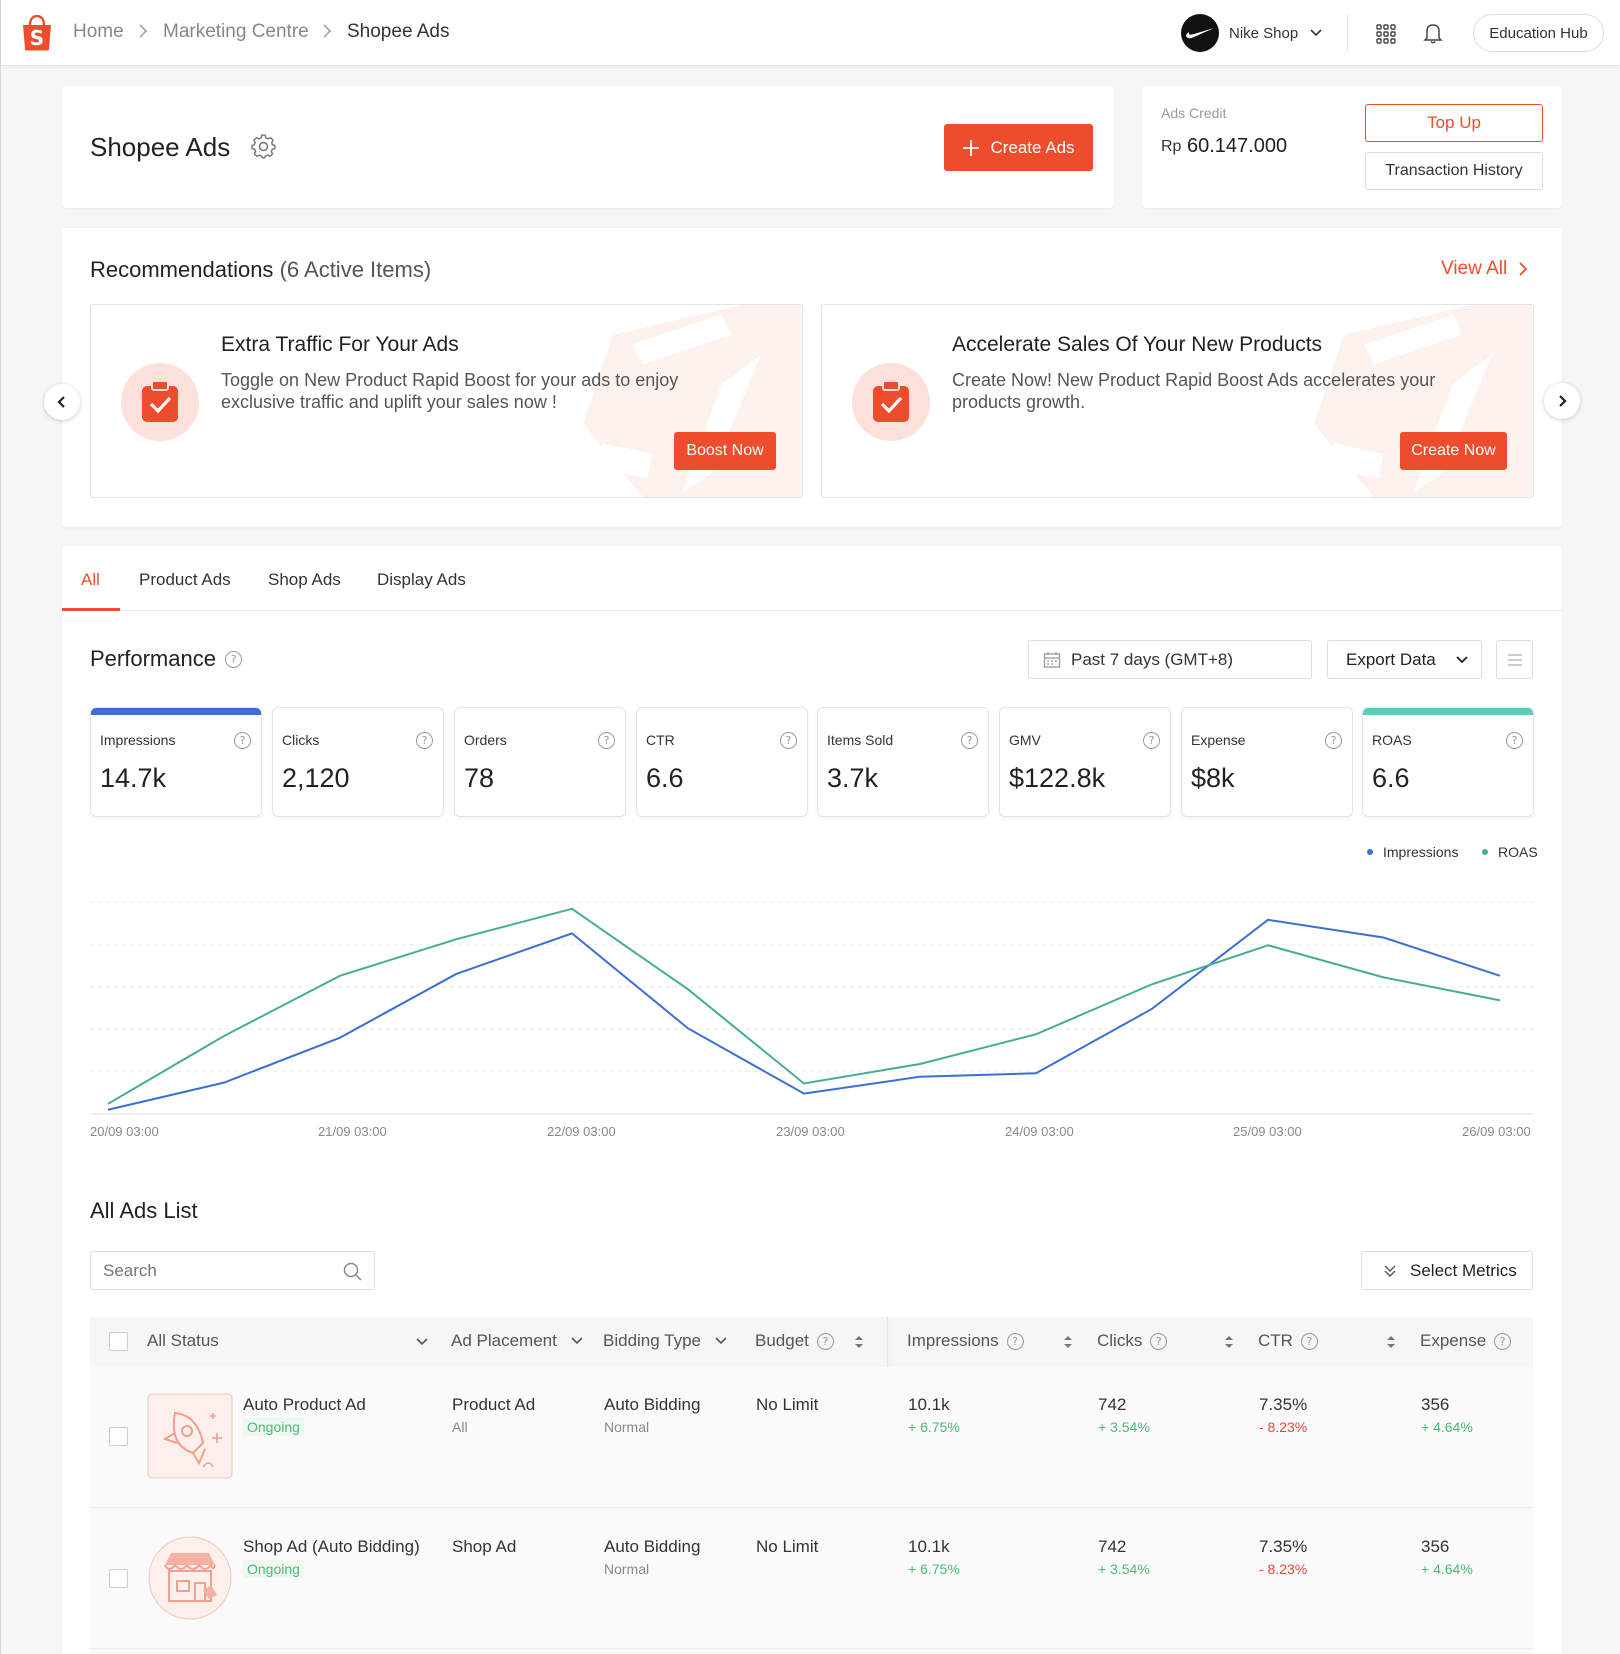 This screenshot has width=1620, height=1654. What do you see at coordinates (304, 579) in the screenshot?
I see `tab-shop-ads: Shop Ads` at bounding box center [304, 579].